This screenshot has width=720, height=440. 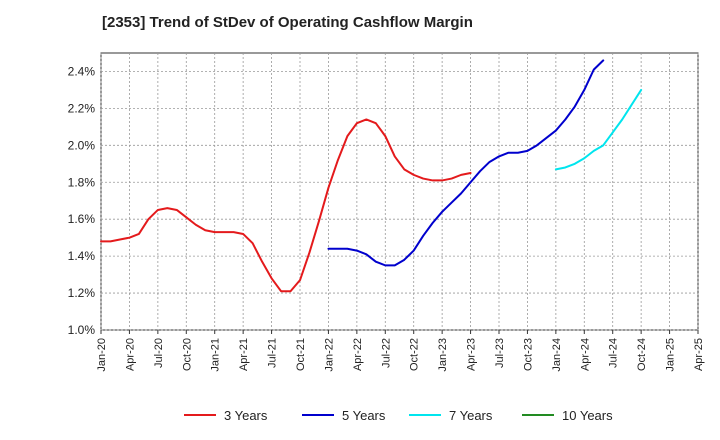 What do you see at coordinates (386, 353) in the screenshot?
I see `x-tick-label: Jul-22` at bounding box center [386, 353].